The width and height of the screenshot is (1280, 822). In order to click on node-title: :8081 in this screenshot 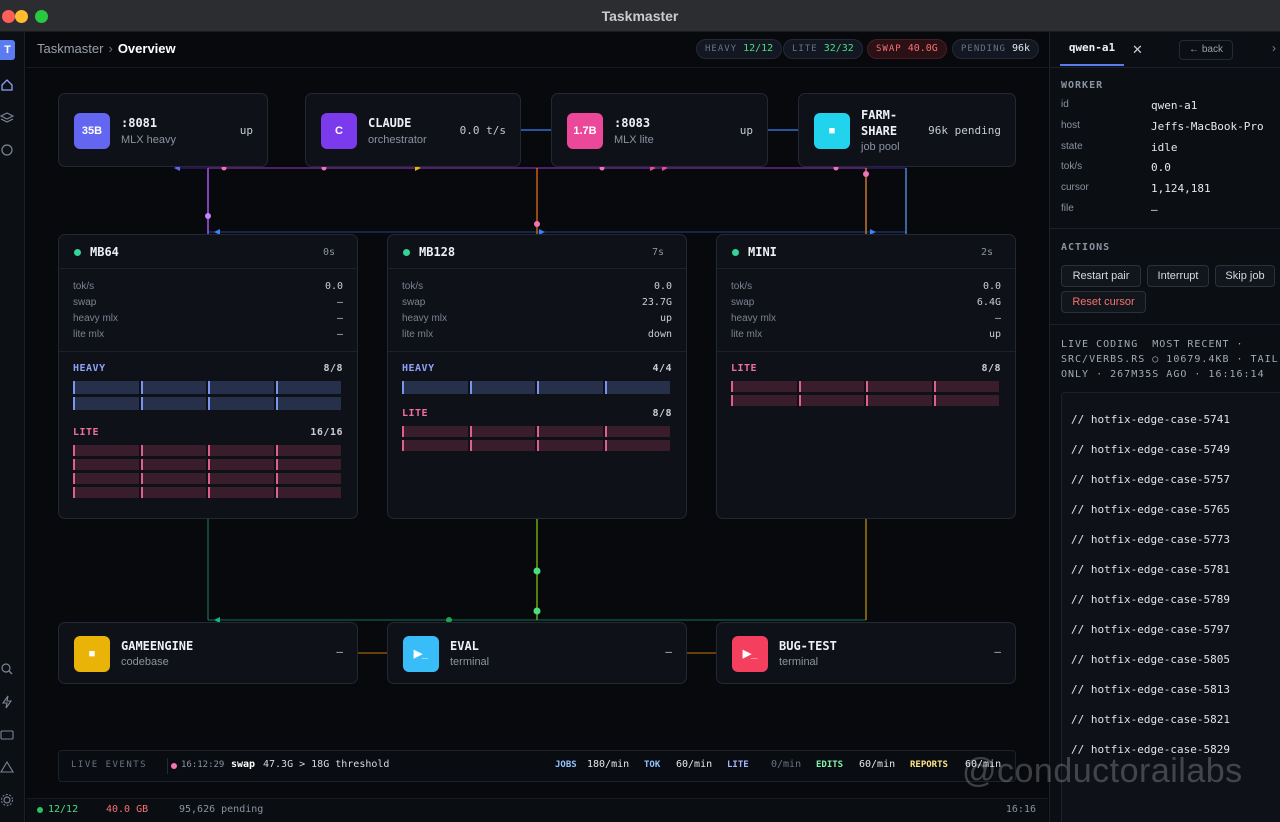, I will do `click(139, 123)`.